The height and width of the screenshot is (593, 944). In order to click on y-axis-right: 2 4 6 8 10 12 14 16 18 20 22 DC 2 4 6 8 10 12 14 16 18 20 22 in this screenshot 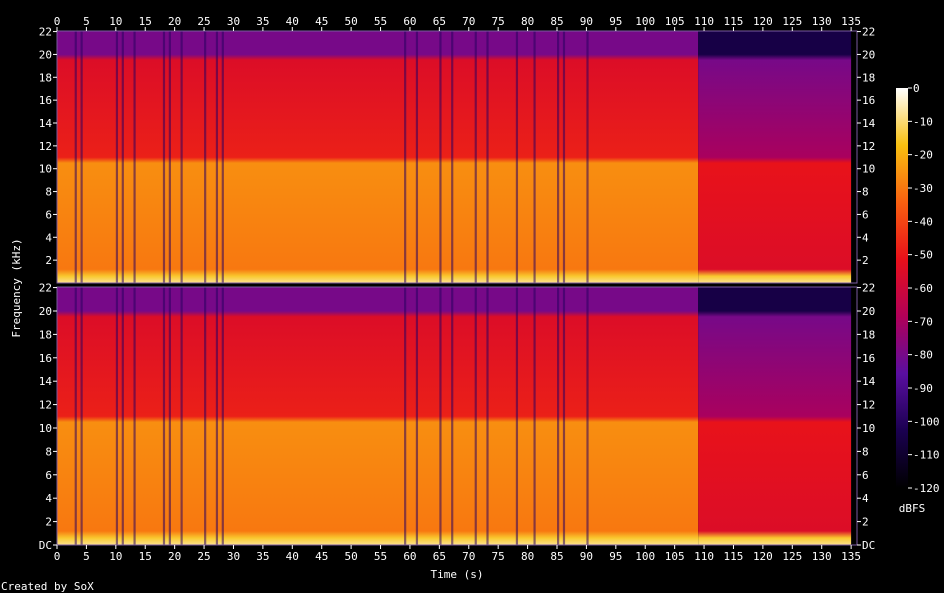, I will do `click(866, 289)`.